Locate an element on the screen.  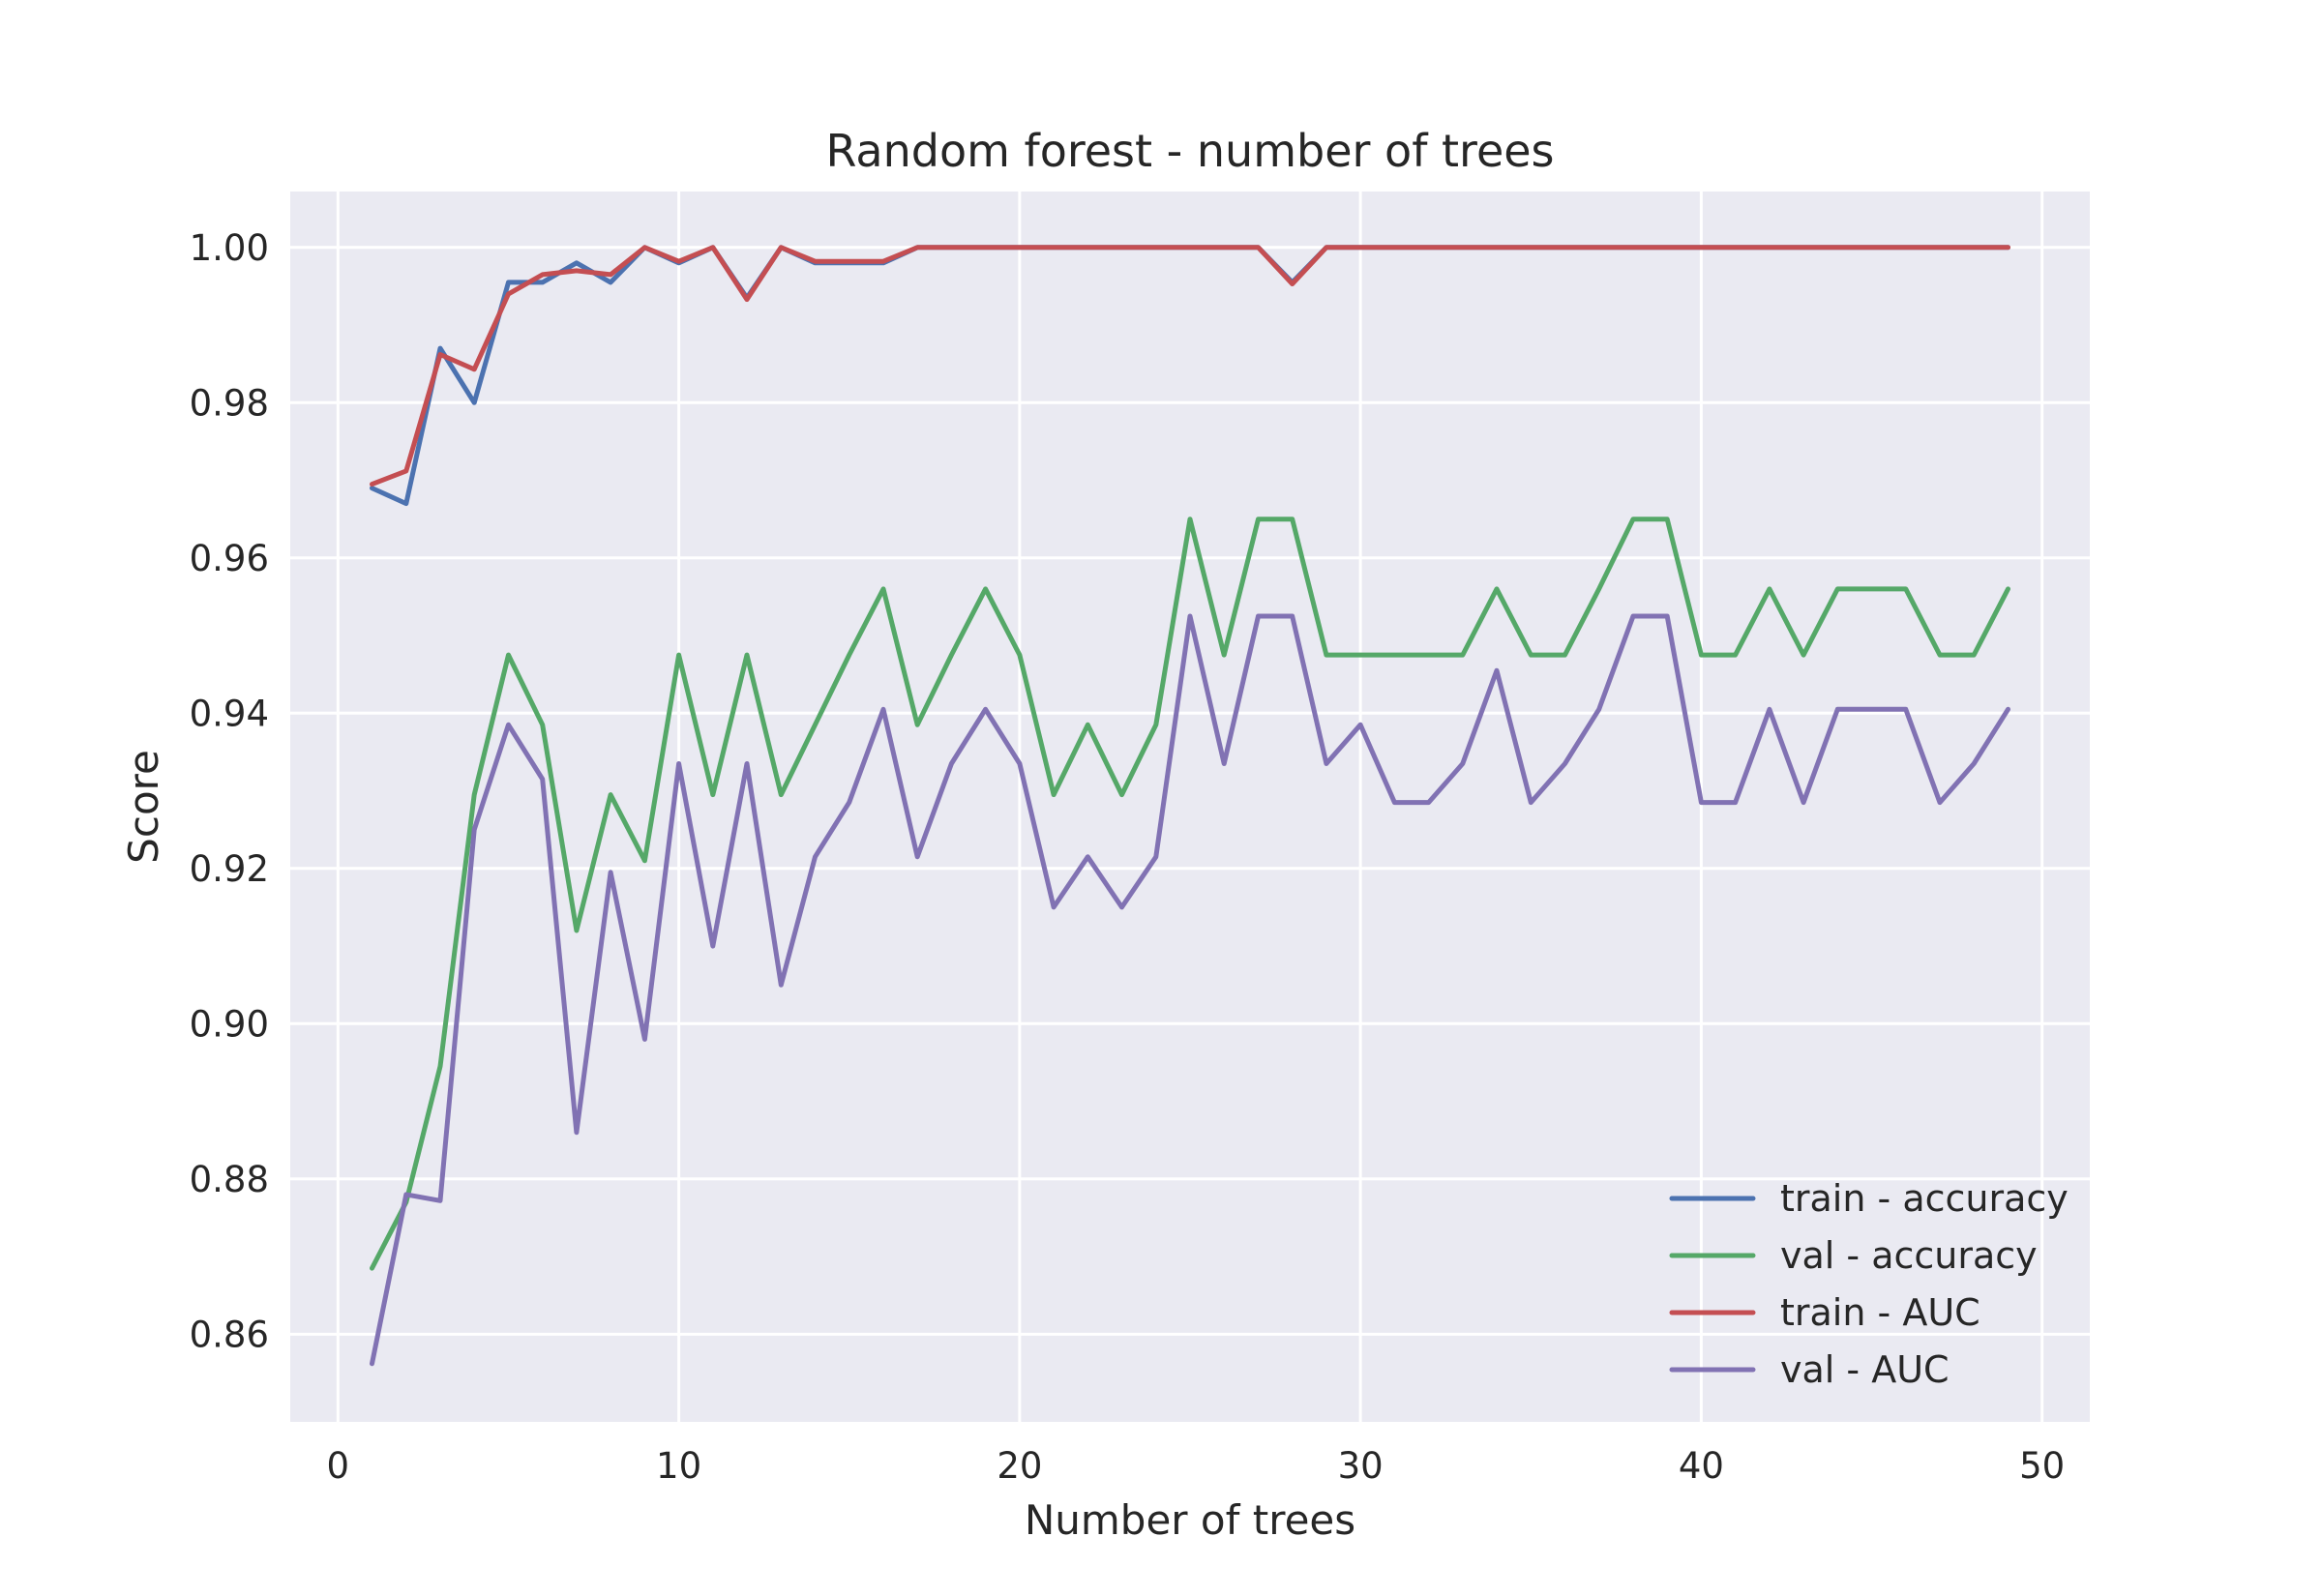
series-line is located at coordinates (1190, 366).